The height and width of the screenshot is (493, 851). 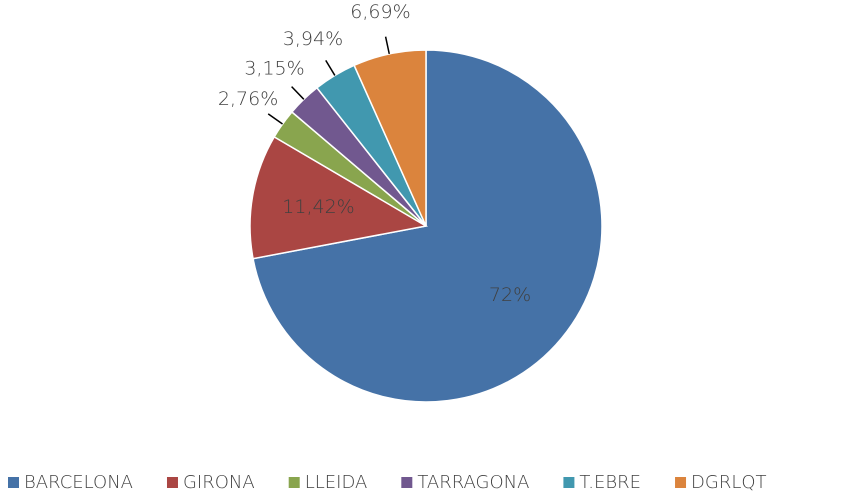 What do you see at coordinates (78, 482) in the screenshot?
I see `legend-label: BARCELONA` at bounding box center [78, 482].